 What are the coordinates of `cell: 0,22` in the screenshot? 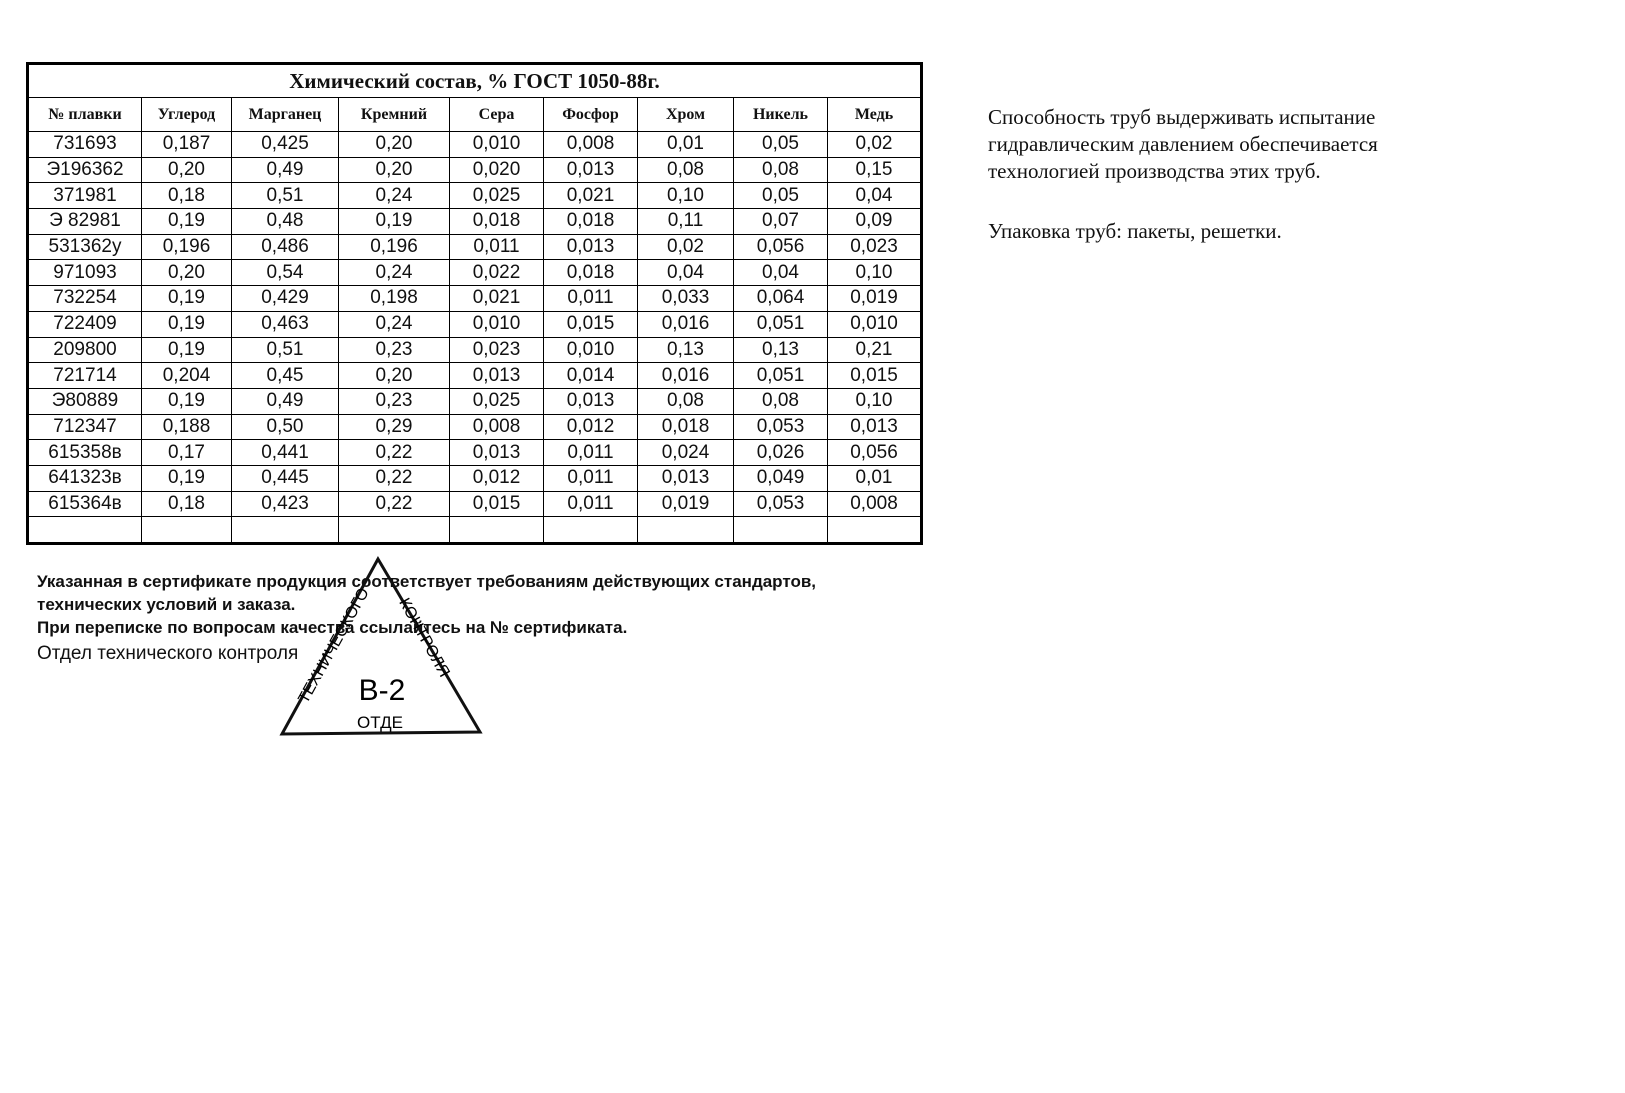 It's located at (394, 504).